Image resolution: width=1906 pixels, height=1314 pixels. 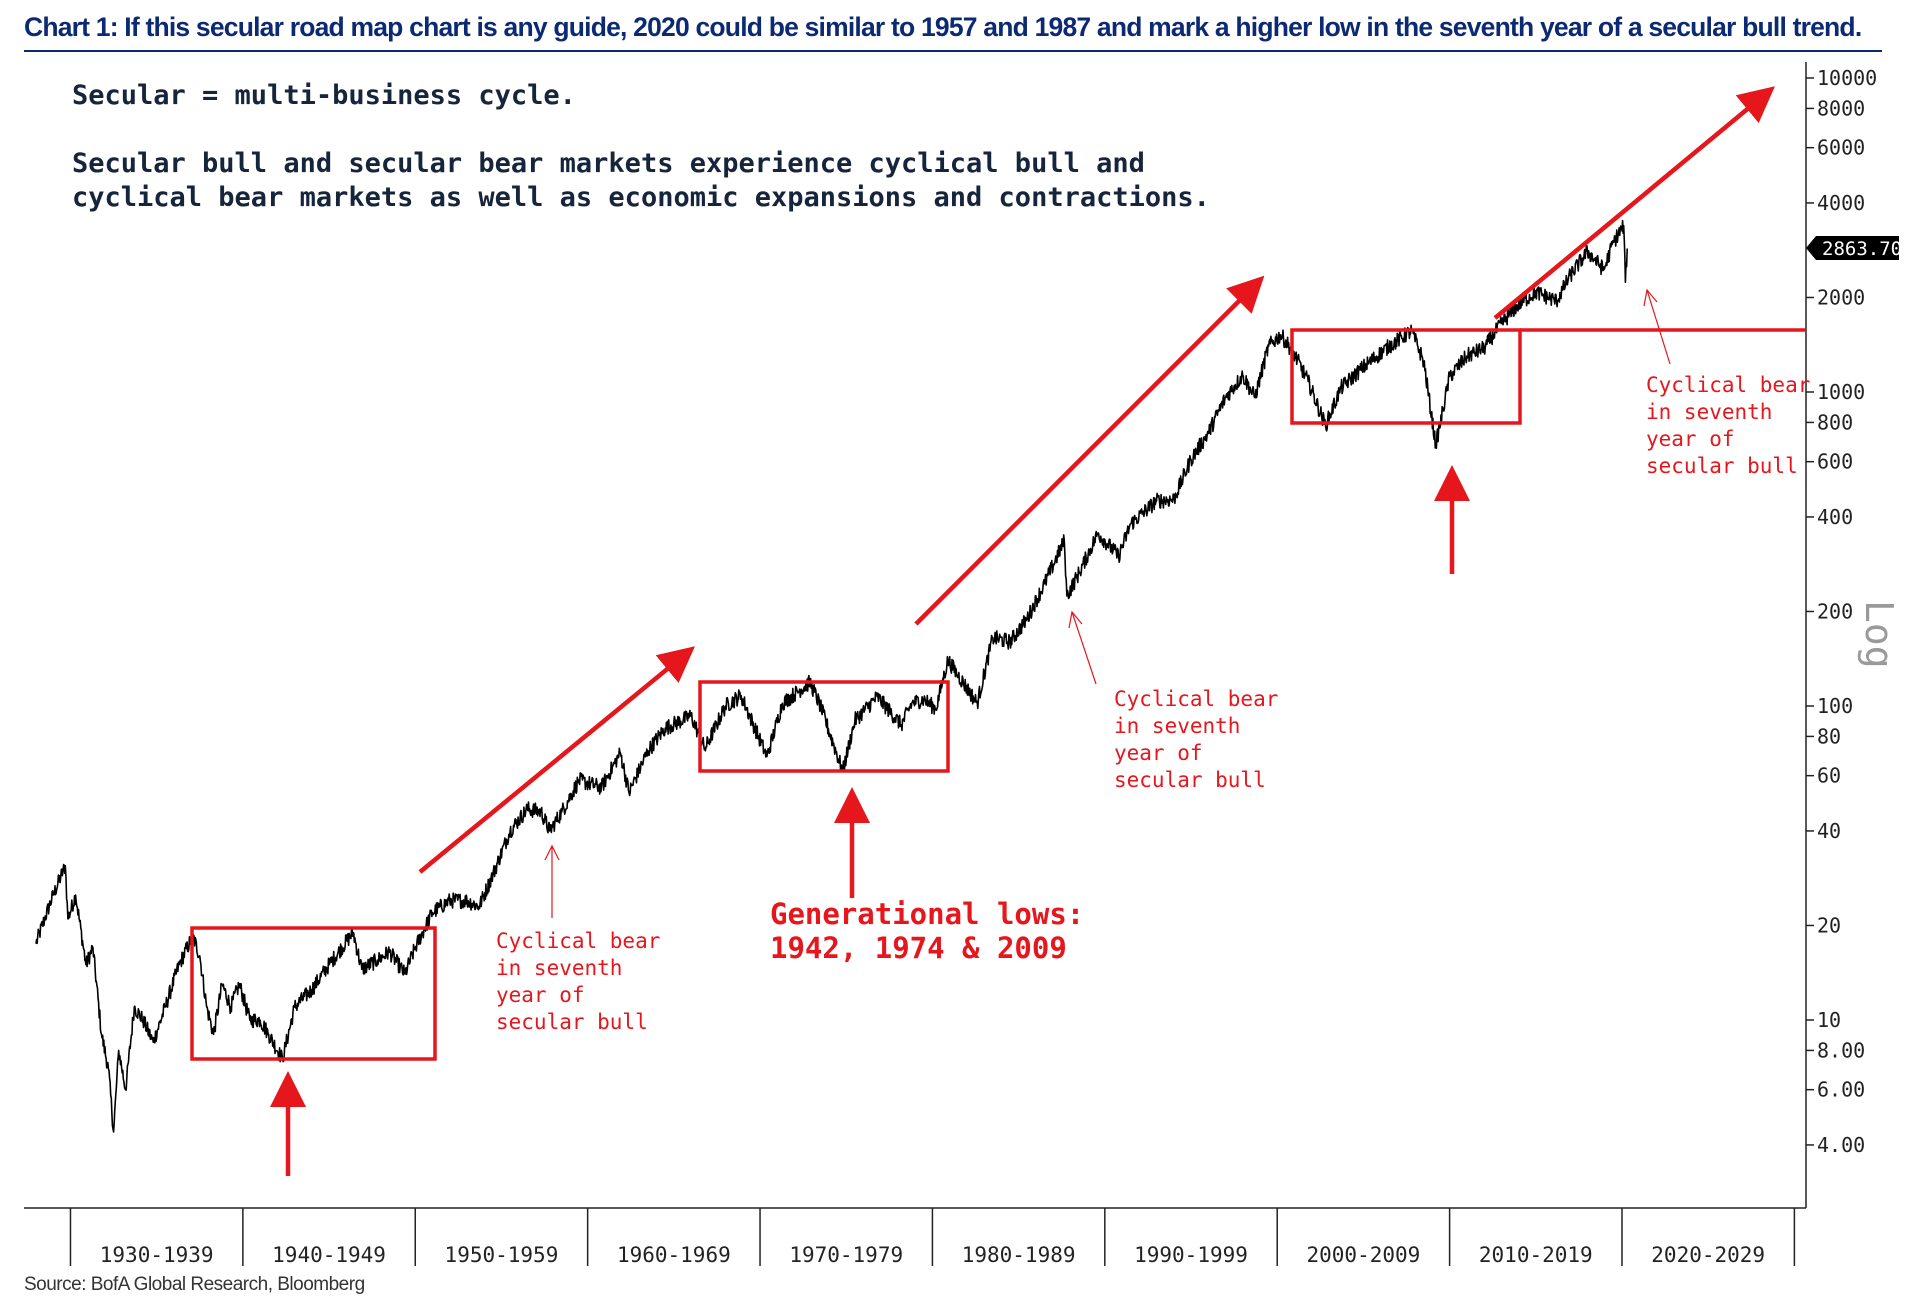 I want to click on annotation-secular-definition: Secular = multi-business cycle., so click(x=324, y=95).